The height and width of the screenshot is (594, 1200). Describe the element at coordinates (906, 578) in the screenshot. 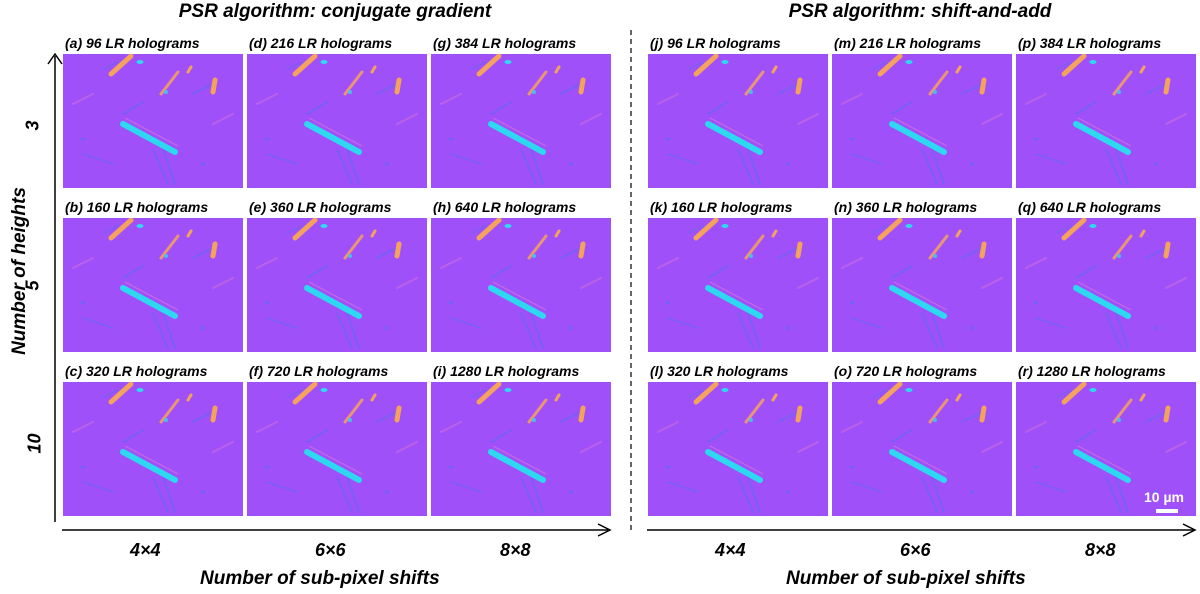

I see `right-x-axis-title: Number of sub-pixel shifts` at that location.